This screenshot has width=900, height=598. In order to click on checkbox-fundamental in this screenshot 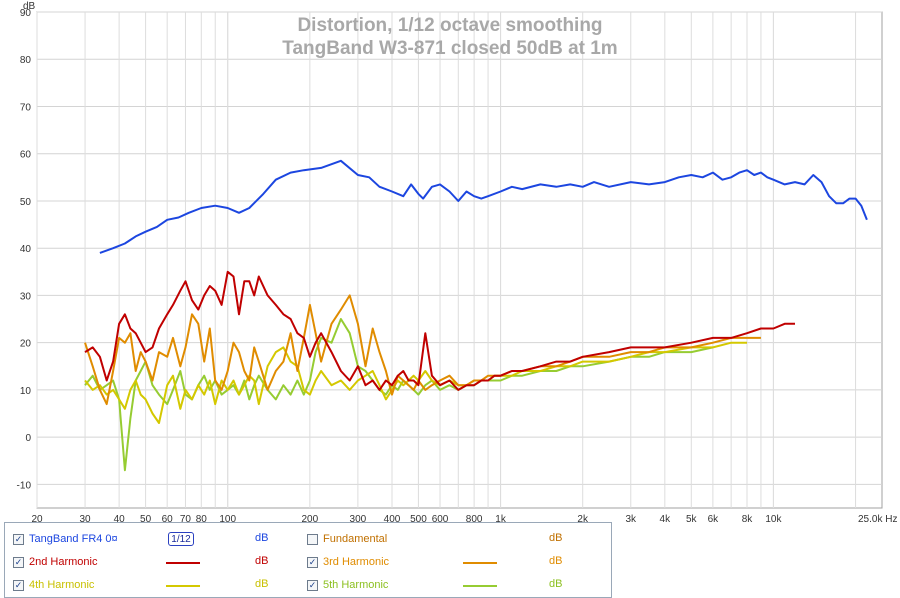, I will do `click(312, 539)`.